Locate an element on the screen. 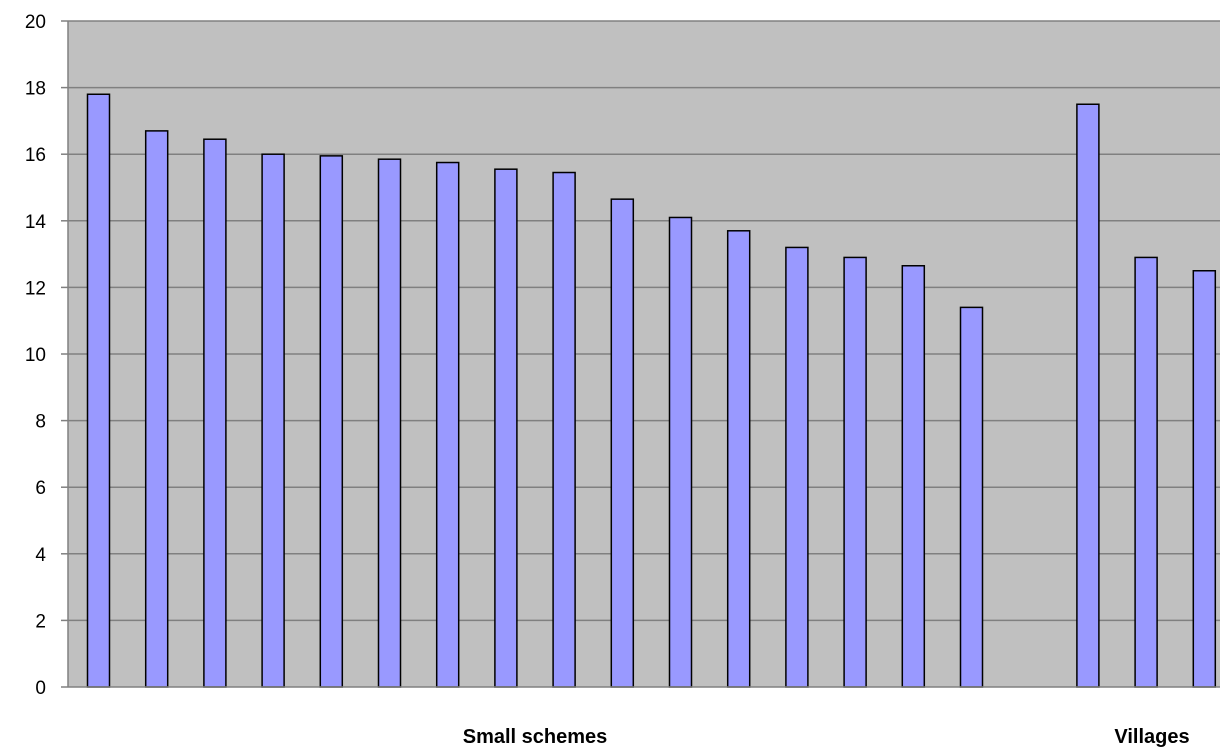 The height and width of the screenshot is (755, 1220). y-tick-label: 8 is located at coordinates (40, 422).